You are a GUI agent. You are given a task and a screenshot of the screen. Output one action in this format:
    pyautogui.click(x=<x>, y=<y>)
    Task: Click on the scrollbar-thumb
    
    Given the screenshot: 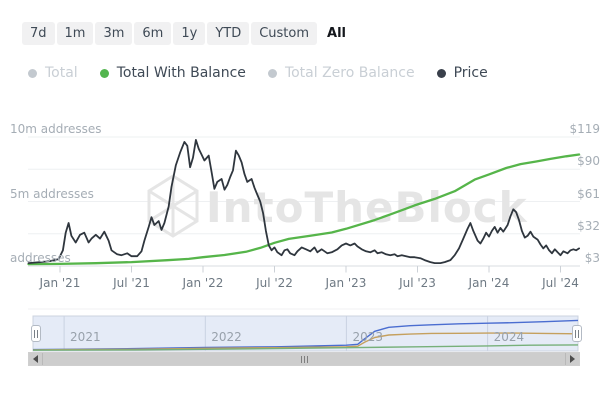 What is the action you would take?
    pyautogui.click(x=304, y=359)
    